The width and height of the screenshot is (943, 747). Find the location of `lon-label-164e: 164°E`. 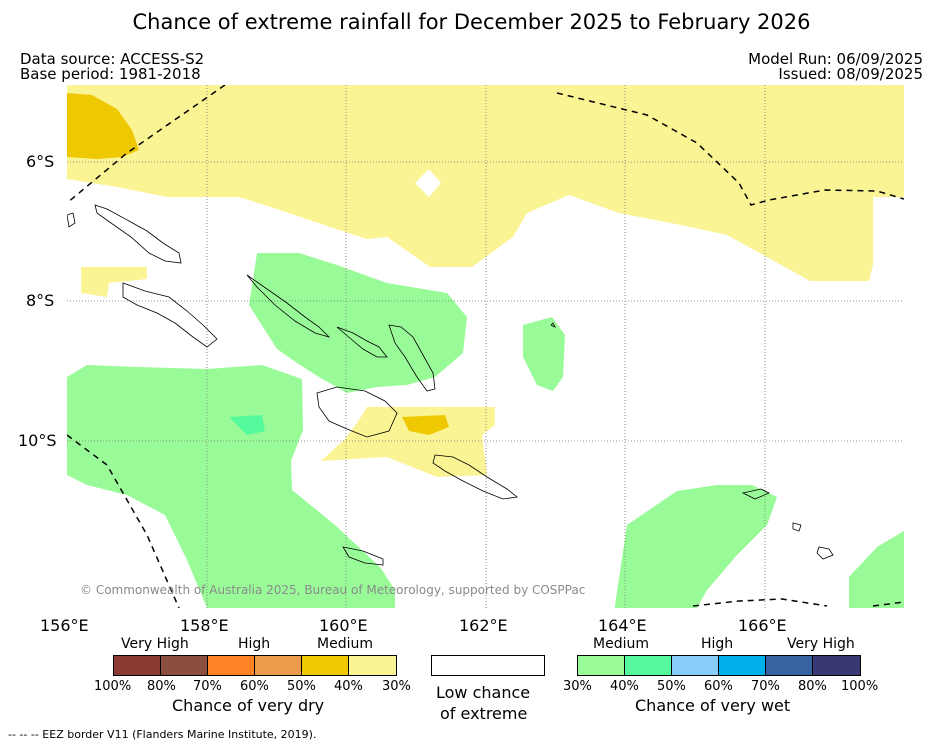

lon-label-164e: 164°E is located at coordinates (622, 625).